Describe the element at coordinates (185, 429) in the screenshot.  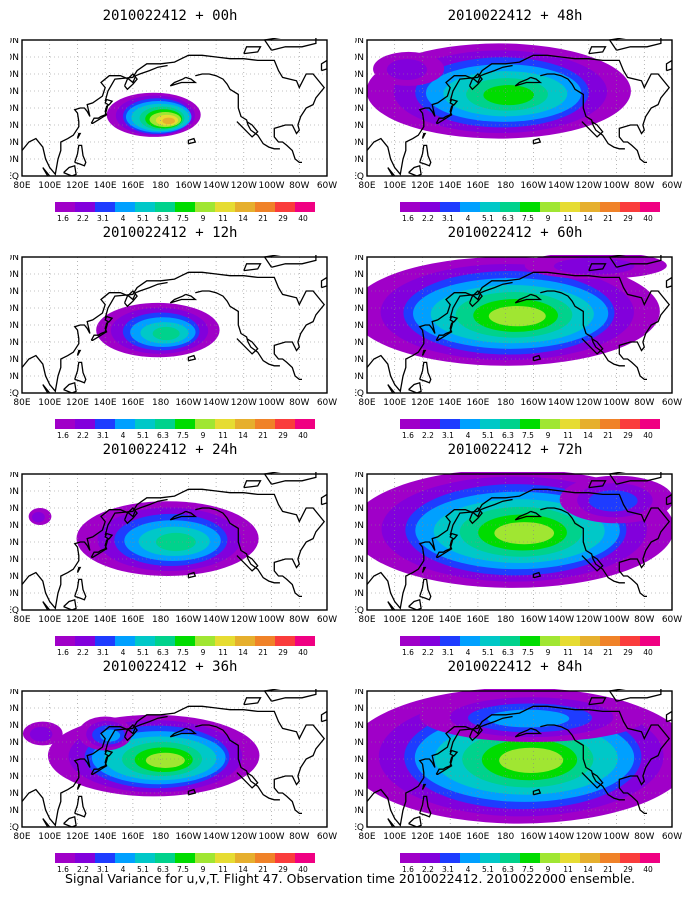
I see `colorbar-svg: 1.6 2.2 3.1 4 5.1 6.3 7.5 9 11 14 21 29 40` at that location.